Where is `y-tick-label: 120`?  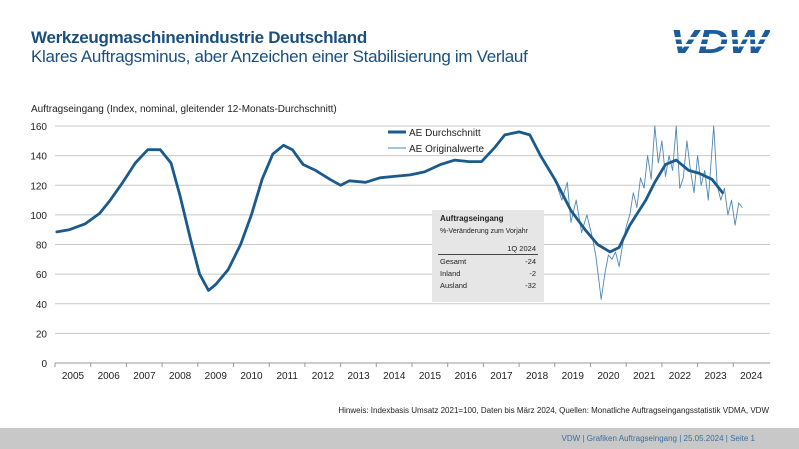
y-tick-label: 120 is located at coordinates (38, 186).